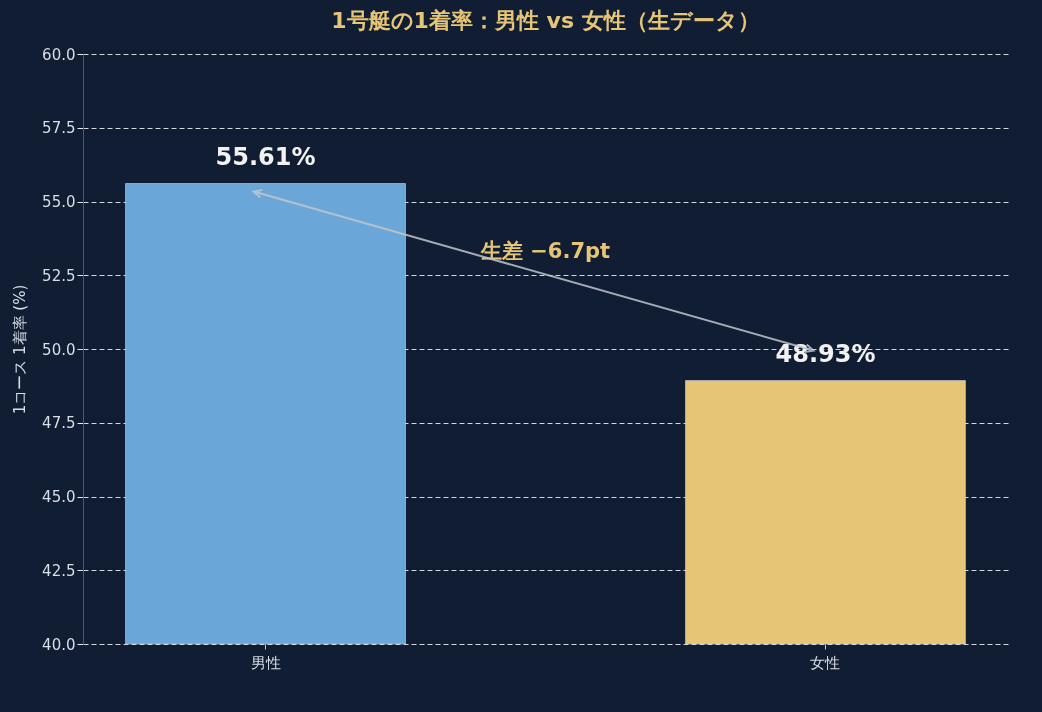  What do you see at coordinates (59, 275) in the screenshot?
I see `y-tick-label: 52.5` at bounding box center [59, 275].